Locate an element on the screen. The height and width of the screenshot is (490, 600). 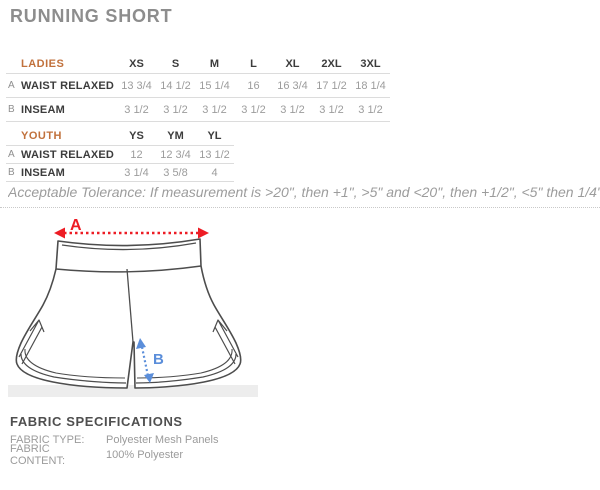
arrowhead-down is located at coordinates (149, 378).